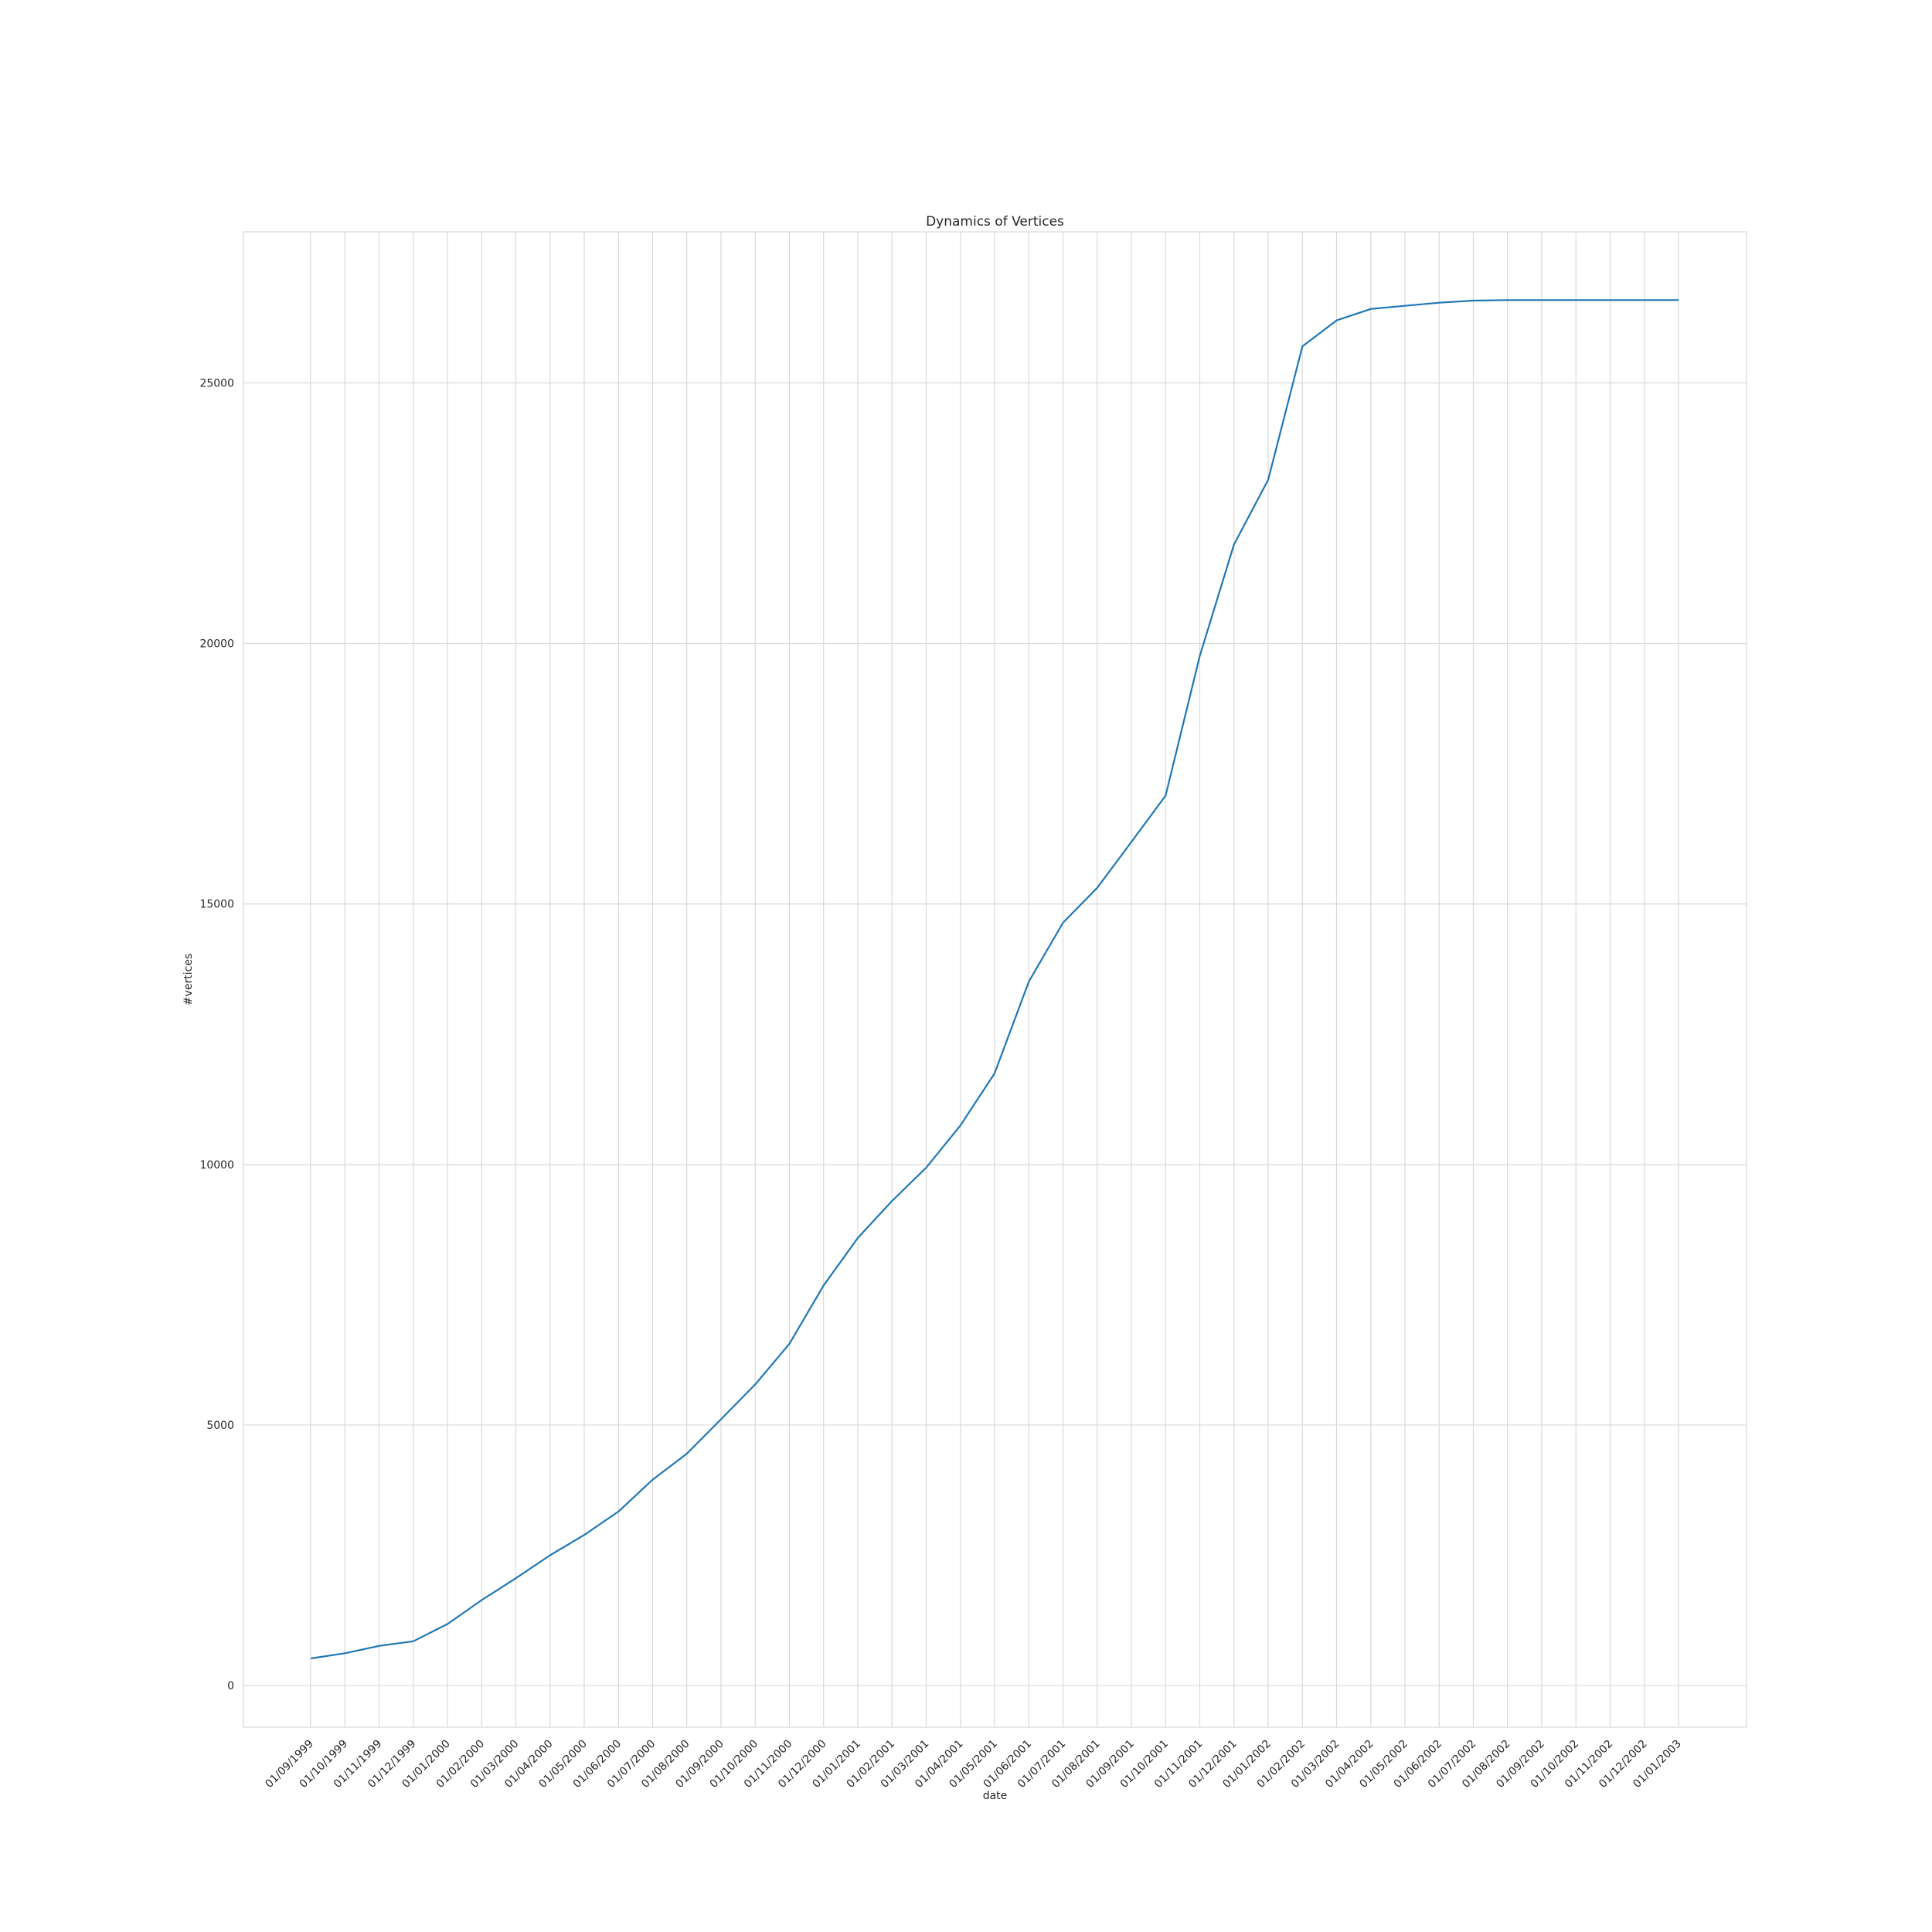 This screenshot has height=1932, width=1932. What do you see at coordinates (216, 1035) in the screenshot?
I see `y-tick-labels: 0 5000 10000 15000 20000 25000` at bounding box center [216, 1035].